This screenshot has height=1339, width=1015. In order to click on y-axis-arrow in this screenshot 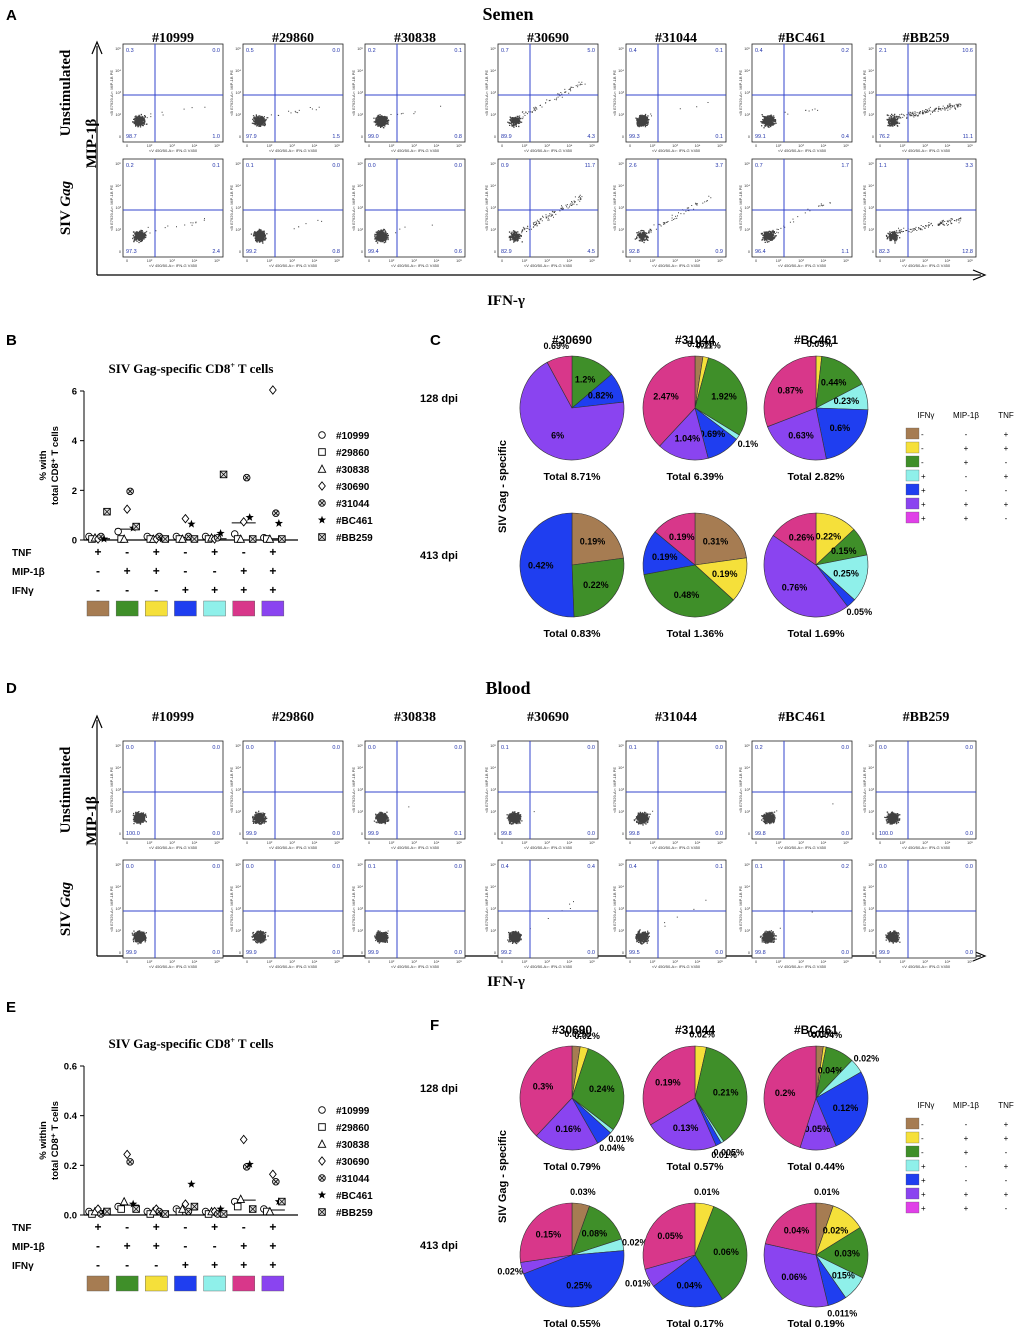, I will do `click(97, 721)`.